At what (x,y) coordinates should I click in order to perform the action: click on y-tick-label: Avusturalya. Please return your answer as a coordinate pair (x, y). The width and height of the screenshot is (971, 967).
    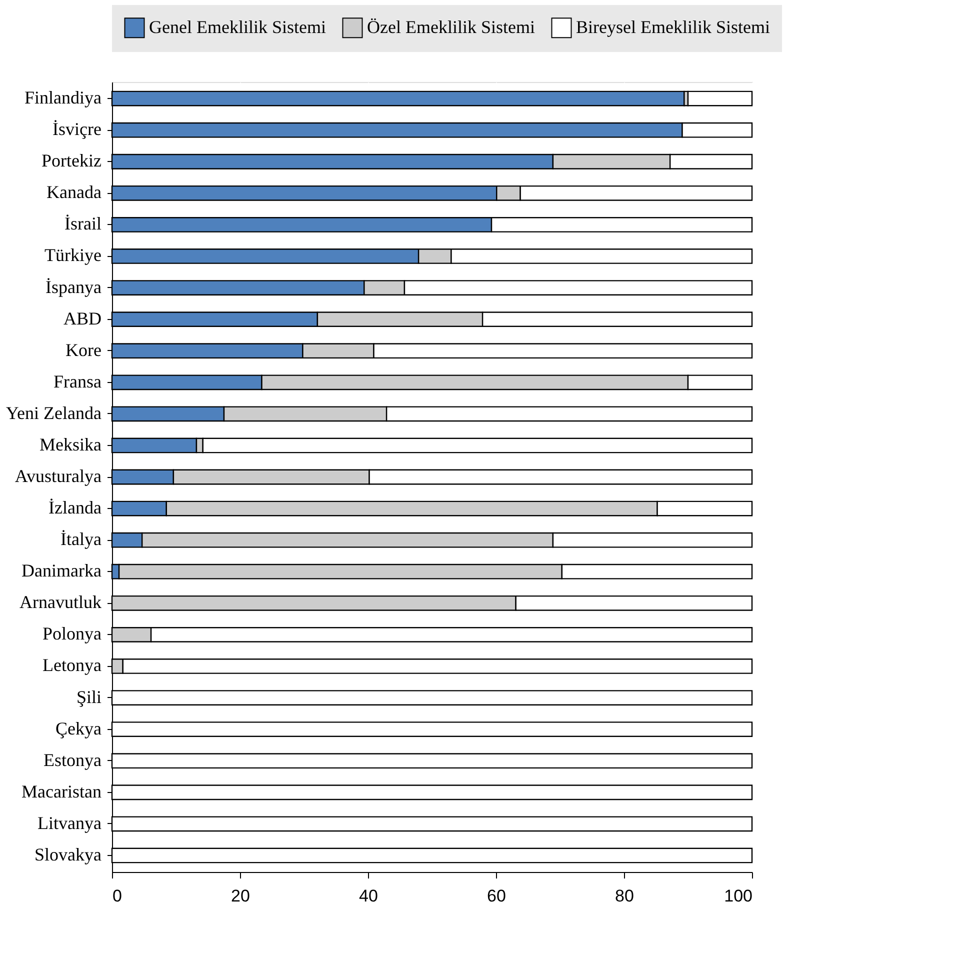
    Looking at the image, I should click on (58, 476).